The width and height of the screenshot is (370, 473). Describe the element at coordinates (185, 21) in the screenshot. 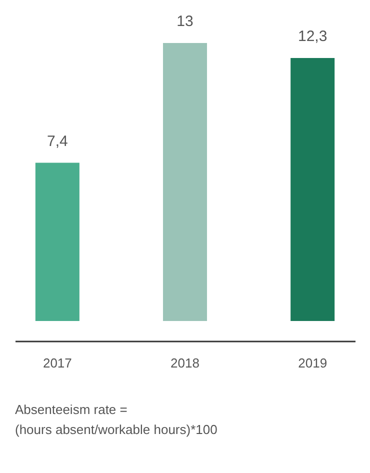

I see `data-label: 13` at that location.